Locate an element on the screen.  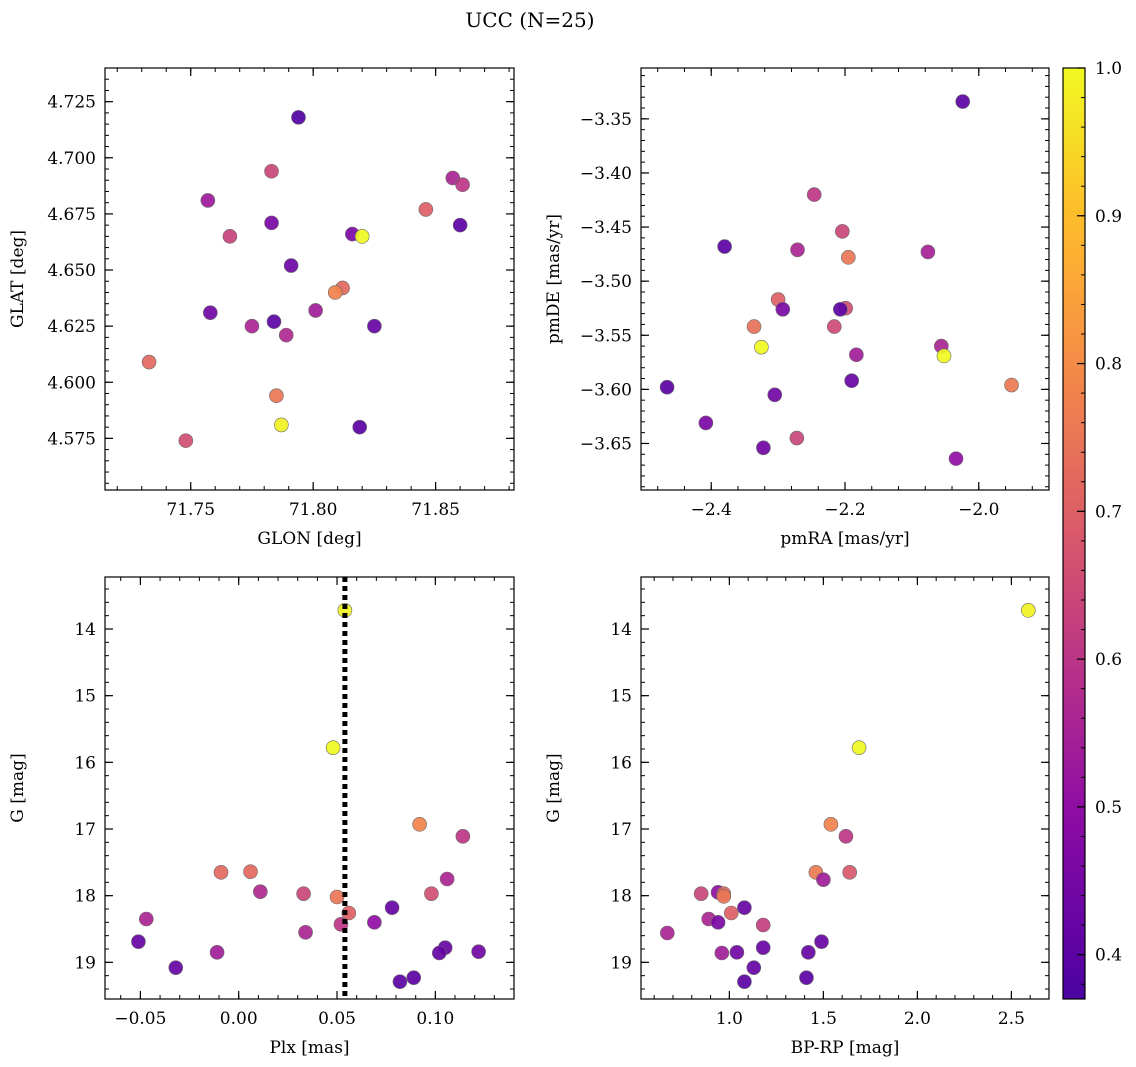
colorbar-tick-label: 0.6 is located at coordinates (1108, 660).